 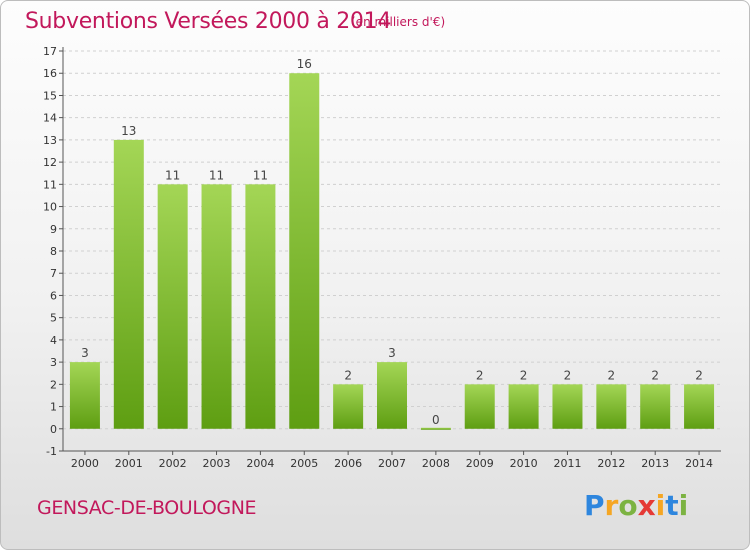 What do you see at coordinates (392, 463) in the screenshot?
I see `x-tick-label: 2007` at bounding box center [392, 463].